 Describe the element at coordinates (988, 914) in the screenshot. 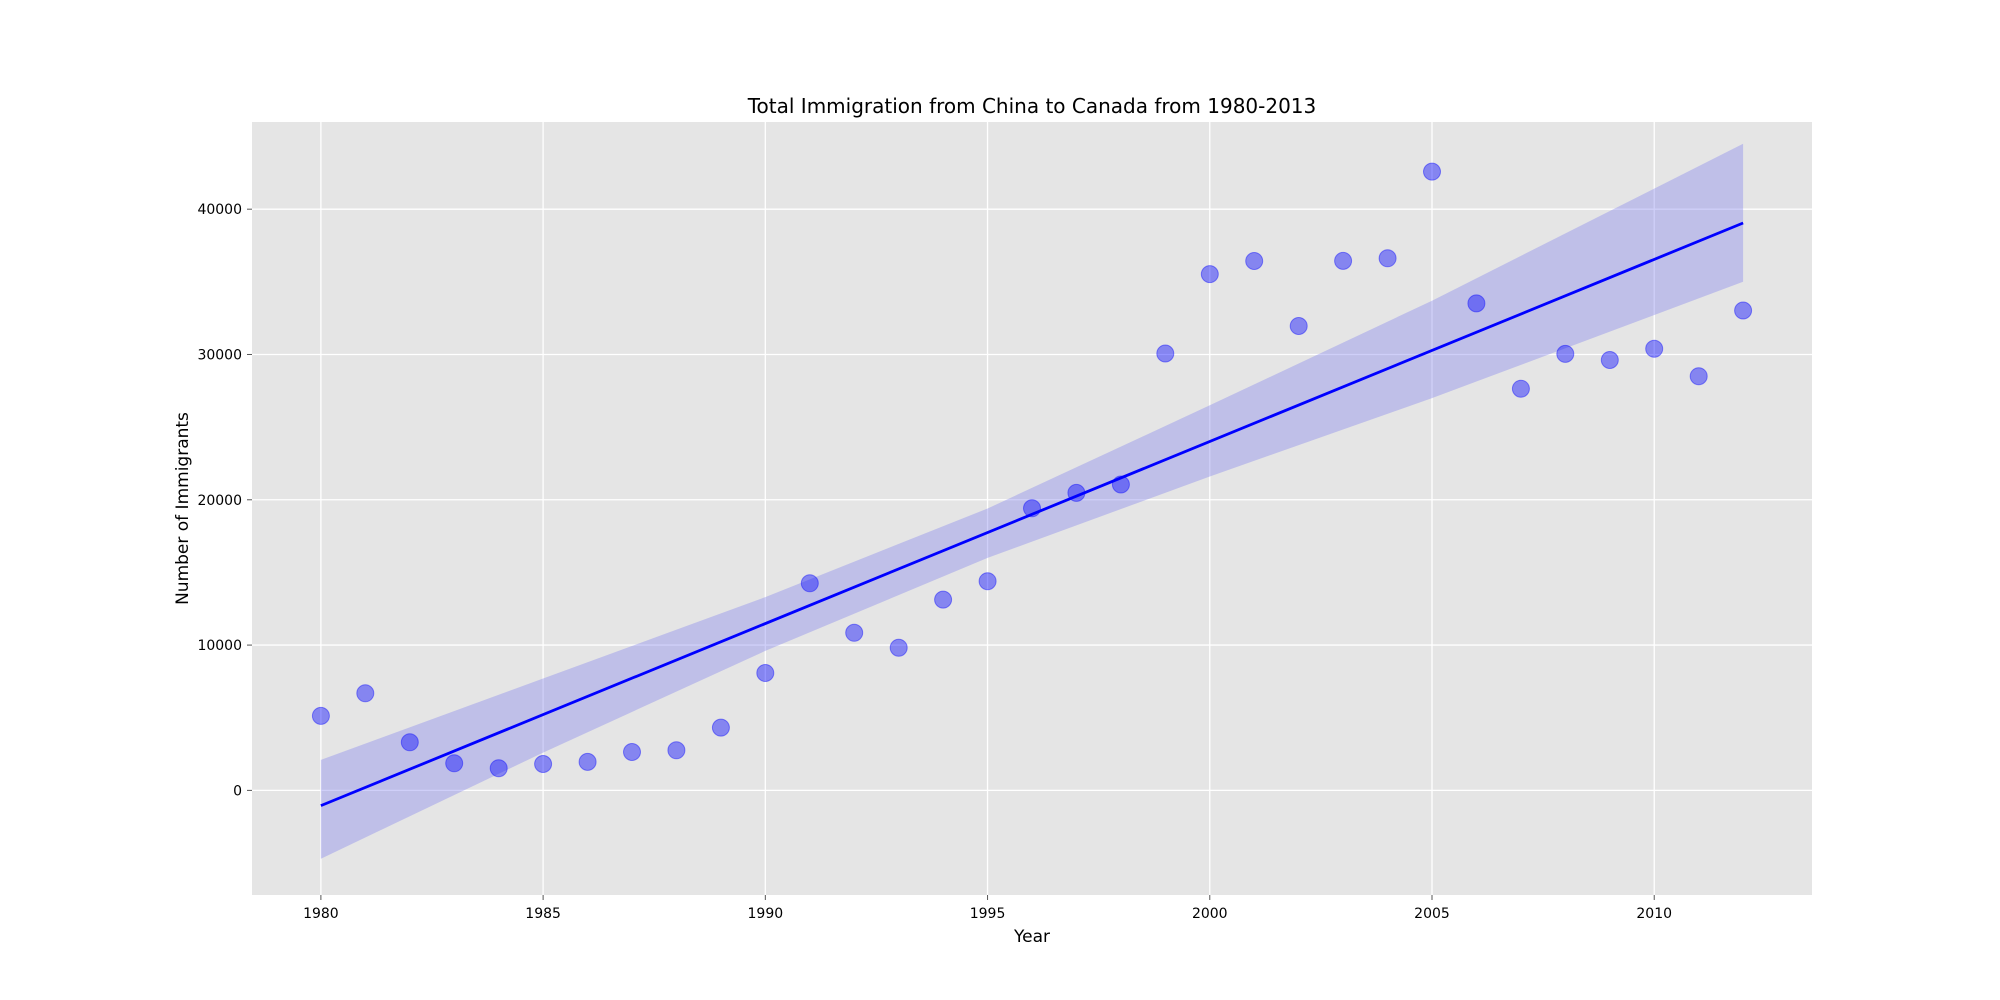

I see `x-tick-label: 1995` at that location.